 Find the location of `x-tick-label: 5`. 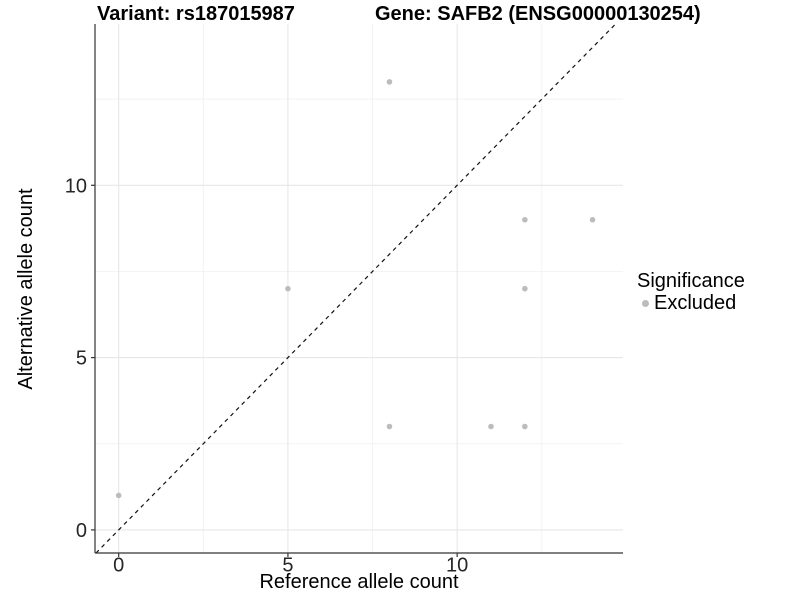

x-tick-label: 5 is located at coordinates (287, 566).